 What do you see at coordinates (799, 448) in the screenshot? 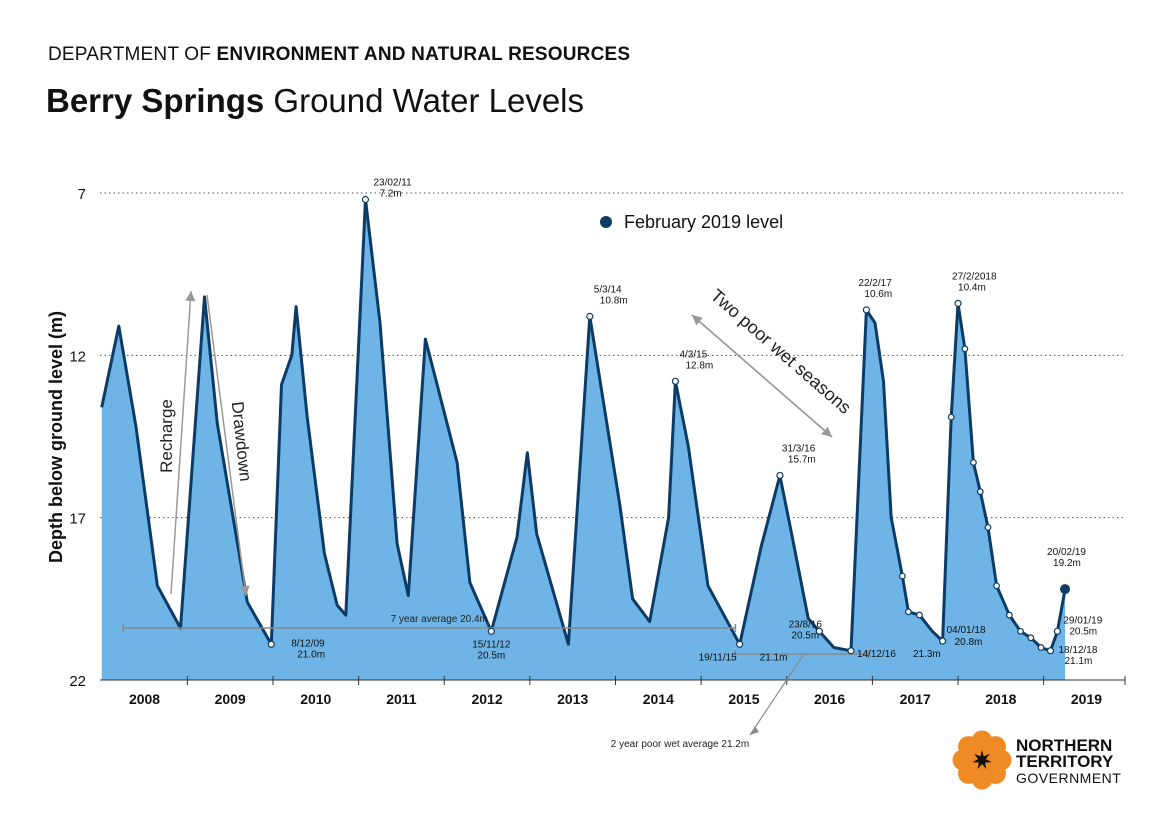
I see `annotation-date: 31/3/16` at bounding box center [799, 448].